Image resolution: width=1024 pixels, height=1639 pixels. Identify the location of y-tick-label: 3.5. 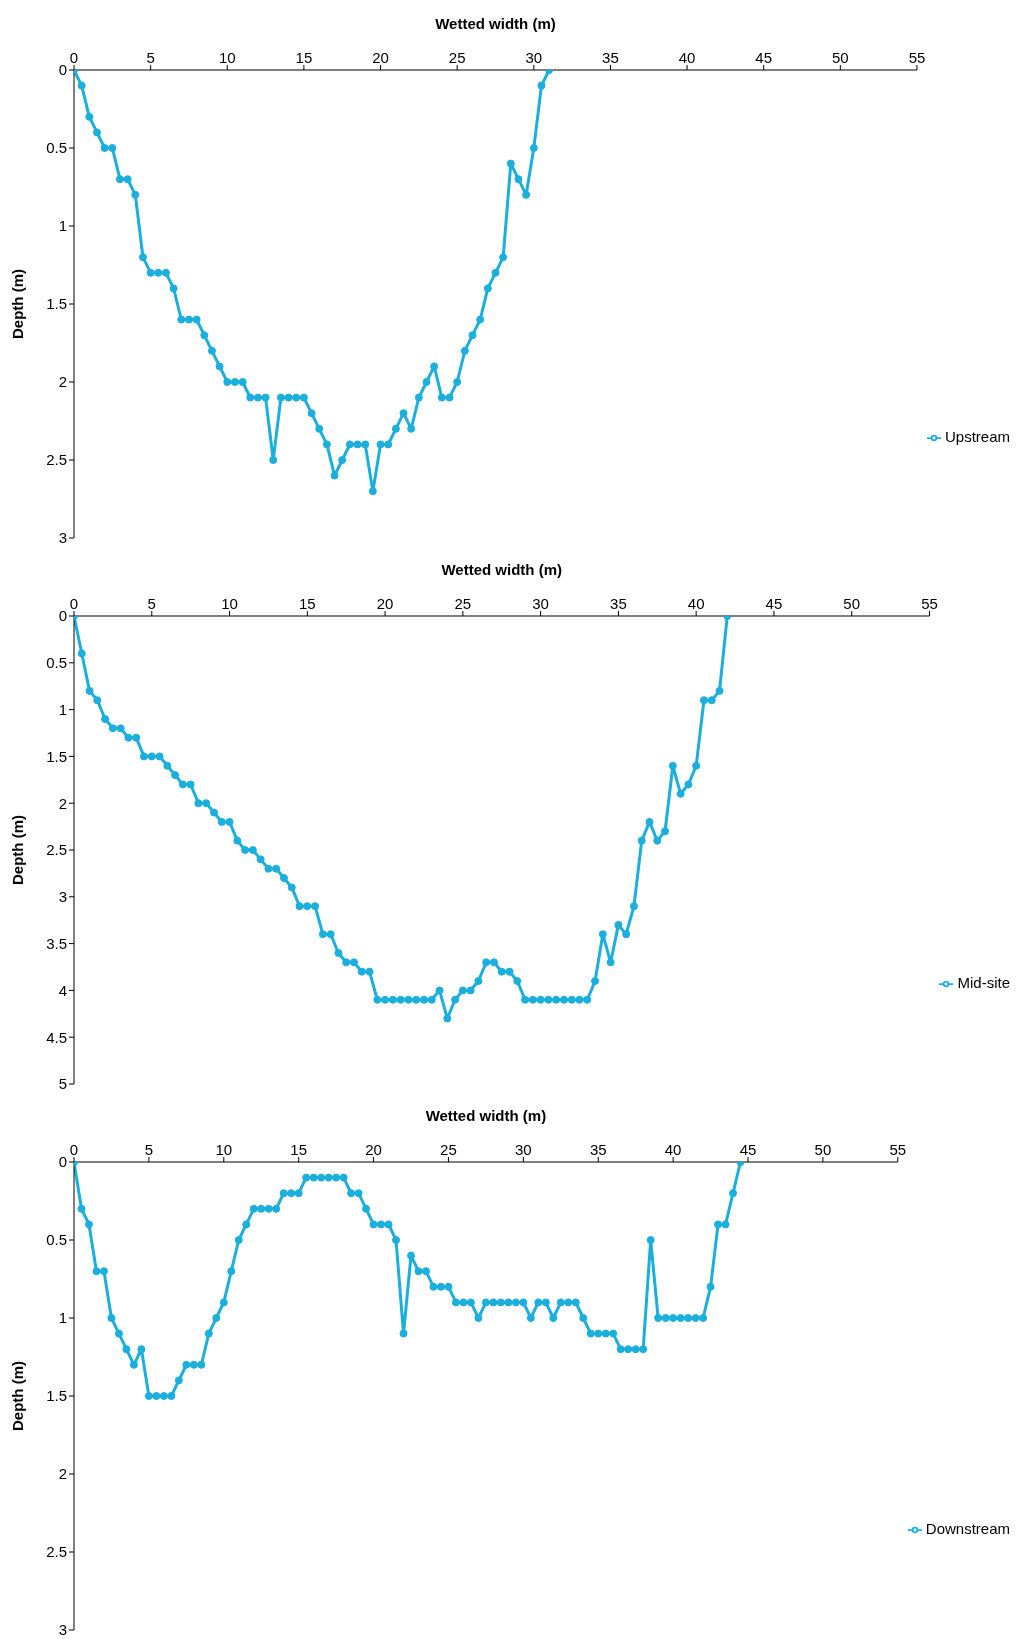
(56, 943).